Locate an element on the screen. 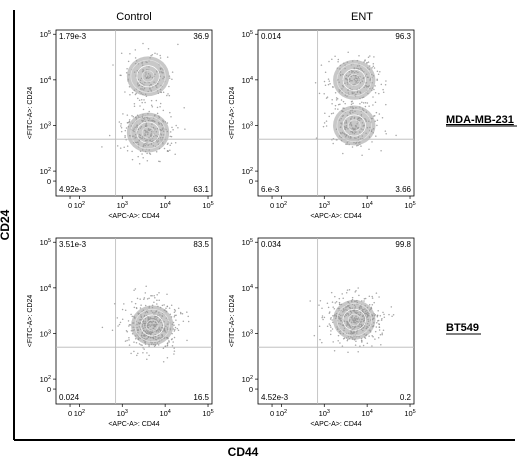 The width and height of the screenshot is (520, 458). quadrant-value-top-left: 1.79e-3 is located at coordinates (73, 36).